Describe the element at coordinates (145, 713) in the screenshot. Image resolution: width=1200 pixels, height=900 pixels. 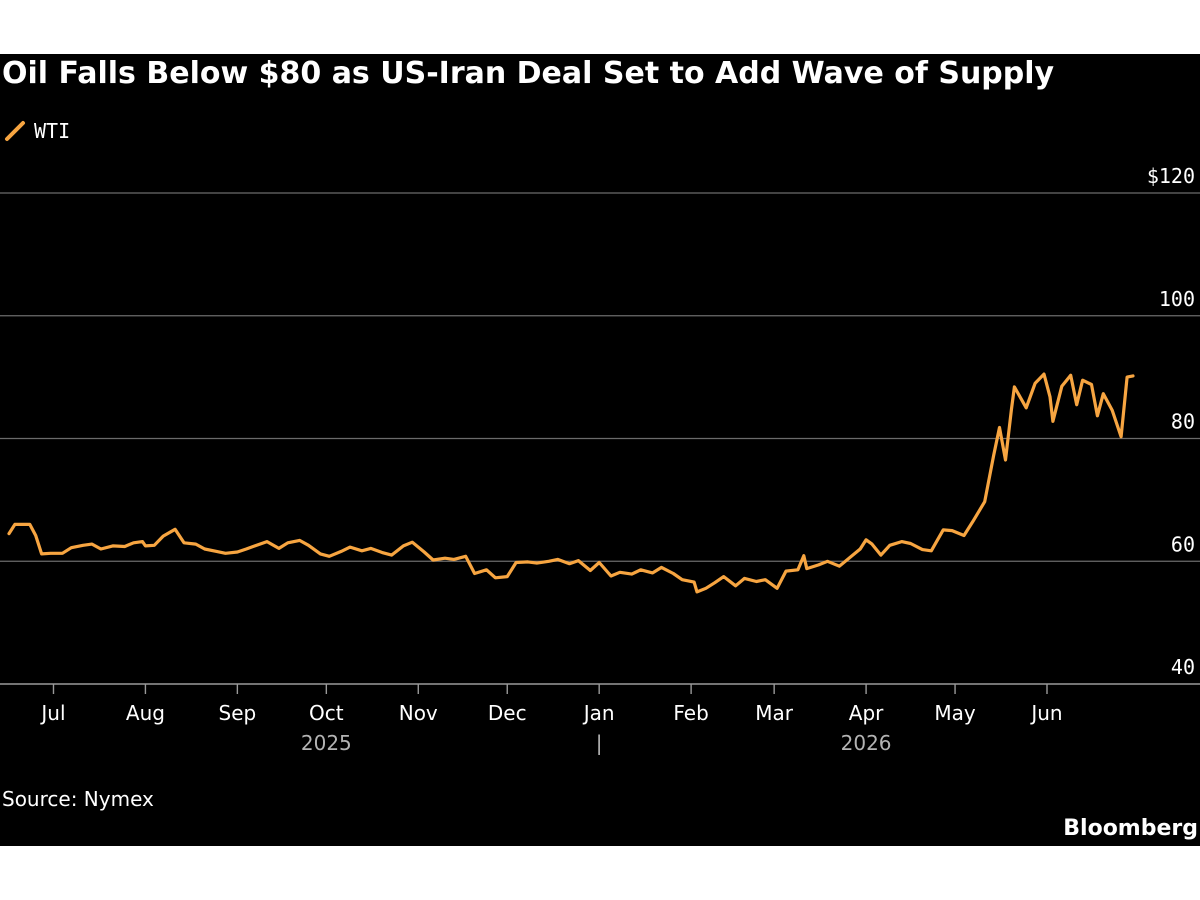
I see `x-tick-label-aug: Aug` at that location.